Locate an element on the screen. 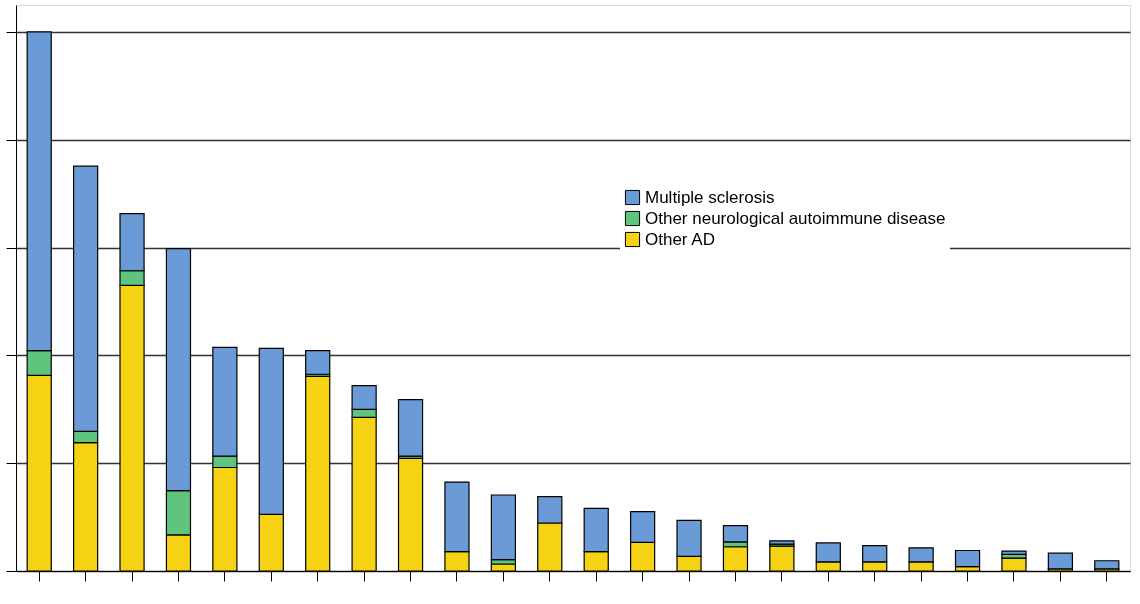 This screenshot has height=604, width=1140. legend-label: Other AD is located at coordinates (680, 239).